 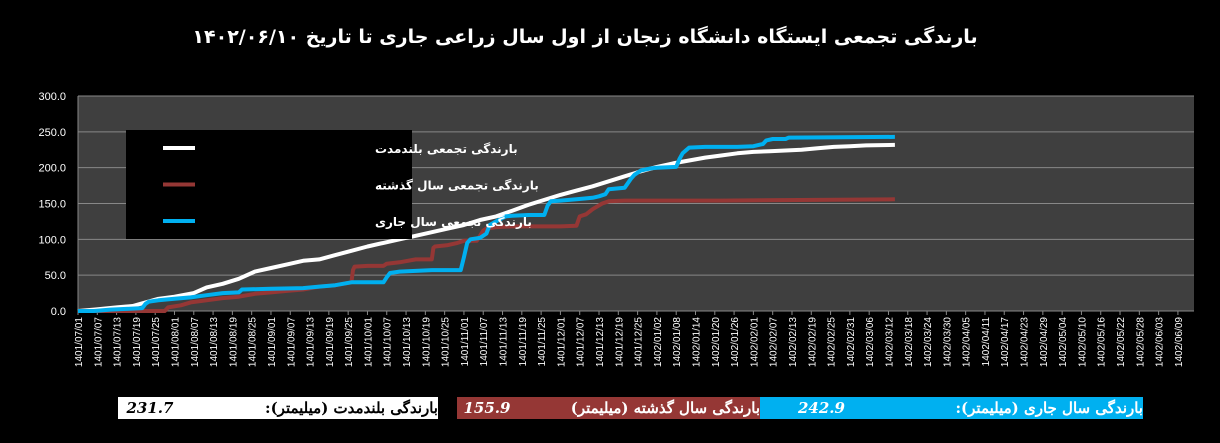 I want to click on x-tick-label: 1402/03/24, so click(x=928, y=342).